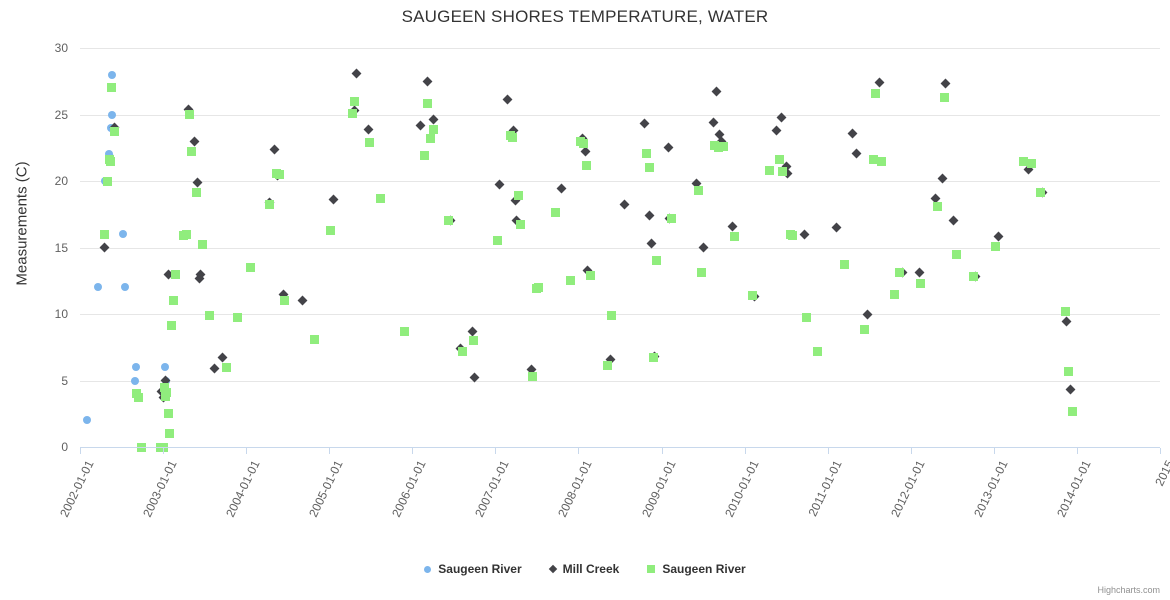  Describe the element at coordinates (61, 181) in the screenshot. I see `y-tick-label: 20` at that location.